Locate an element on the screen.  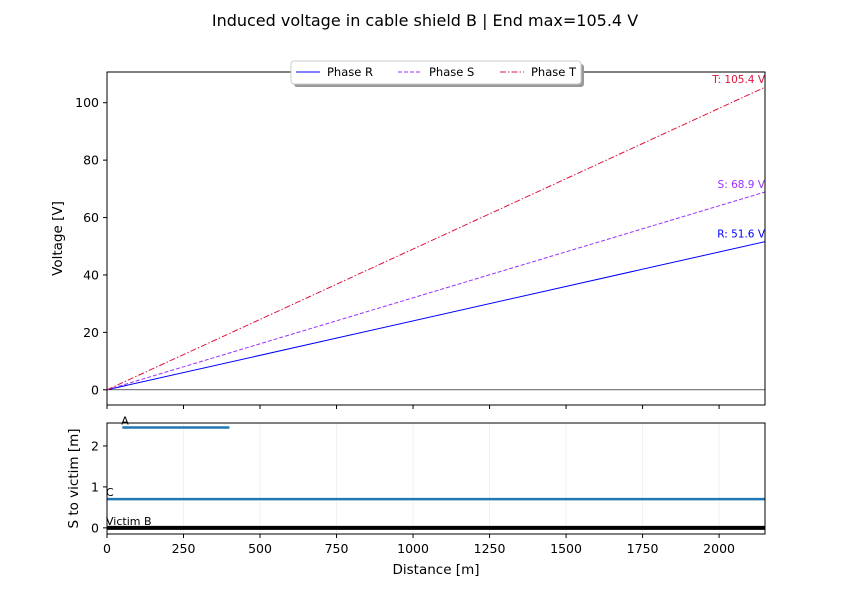
x-axis-label: Distance [m] is located at coordinates (435, 570).